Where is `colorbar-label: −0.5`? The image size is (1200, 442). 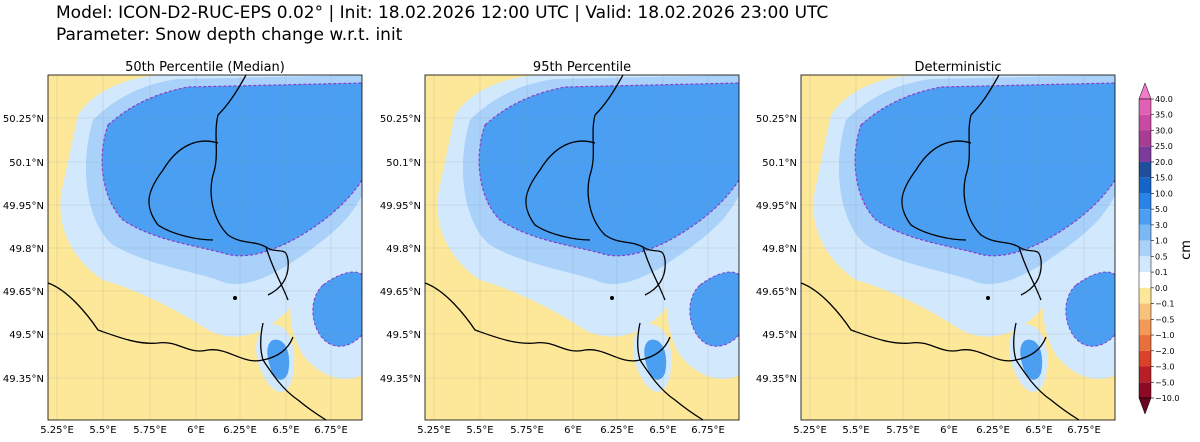 colorbar-label: −0.5 is located at coordinates (1164, 319).